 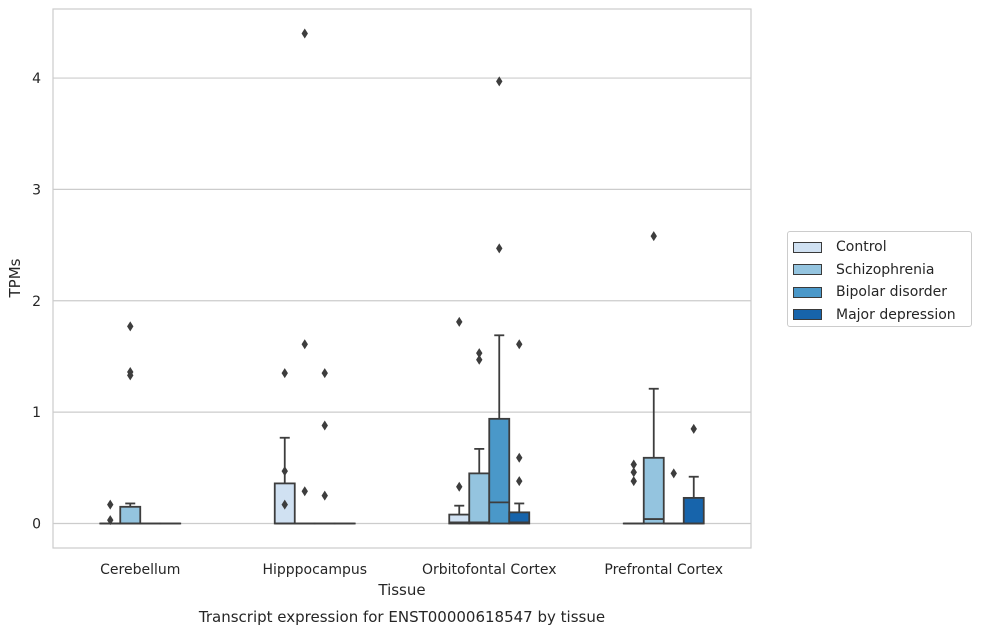 I want to click on box-major-depression-orbitofontal-cortex, so click(x=519, y=431).